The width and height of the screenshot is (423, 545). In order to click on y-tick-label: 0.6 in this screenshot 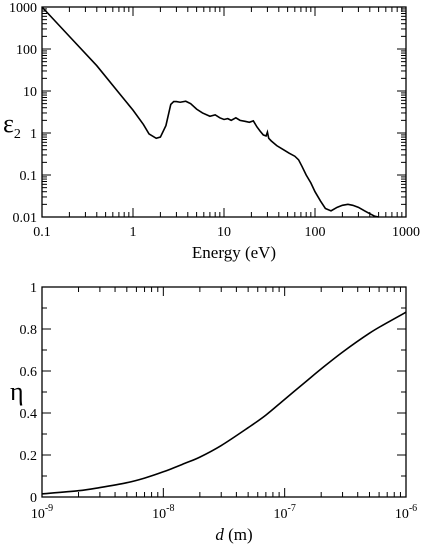, I will do `click(29, 372)`.